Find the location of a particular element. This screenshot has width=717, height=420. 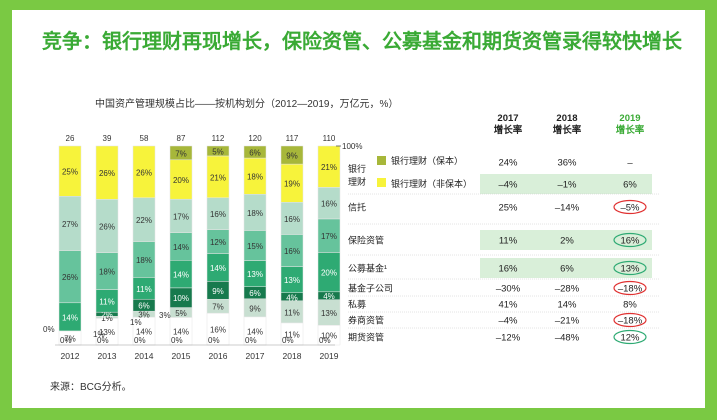

data-label: 25% is located at coordinates (70, 172).